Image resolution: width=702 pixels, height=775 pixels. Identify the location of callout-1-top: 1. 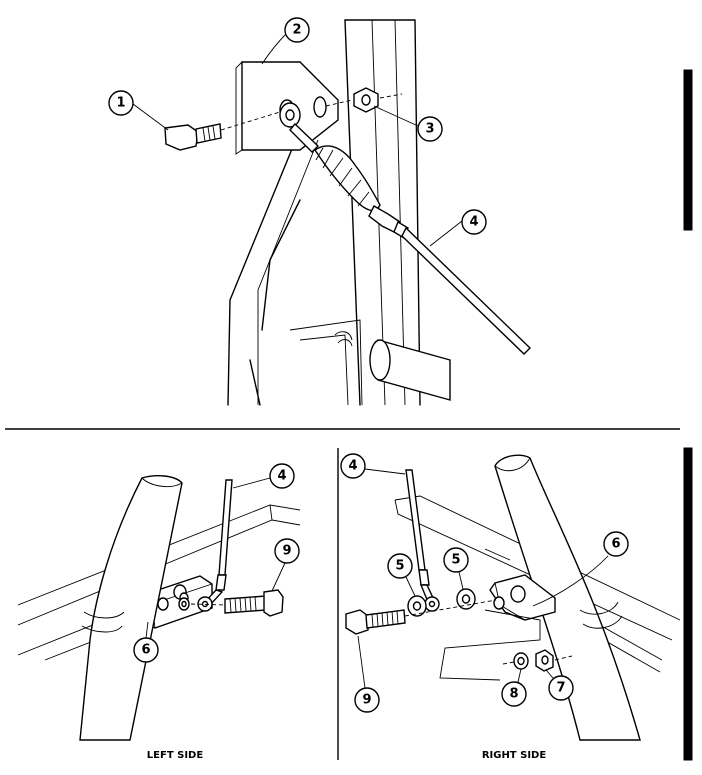
(121, 103).